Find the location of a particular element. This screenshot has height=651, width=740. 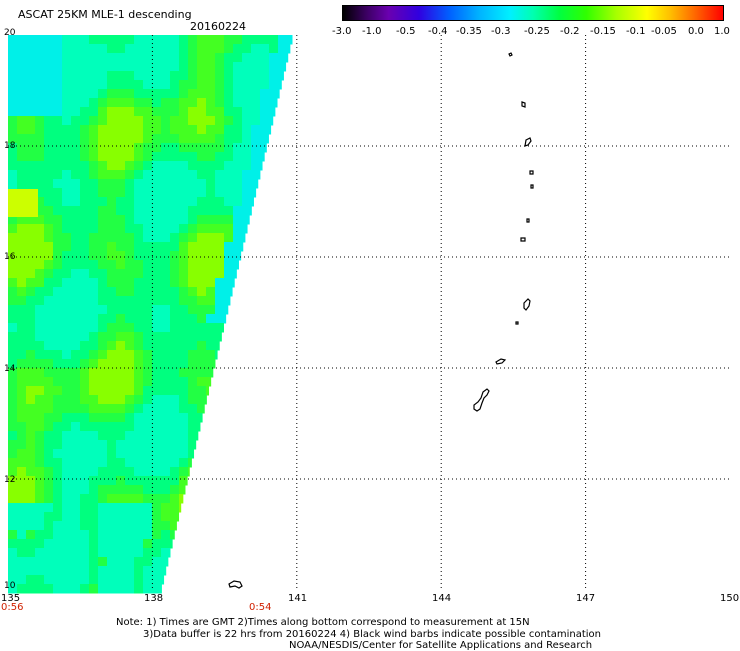

time-label-mid: 0:54 is located at coordinates (260, 607).